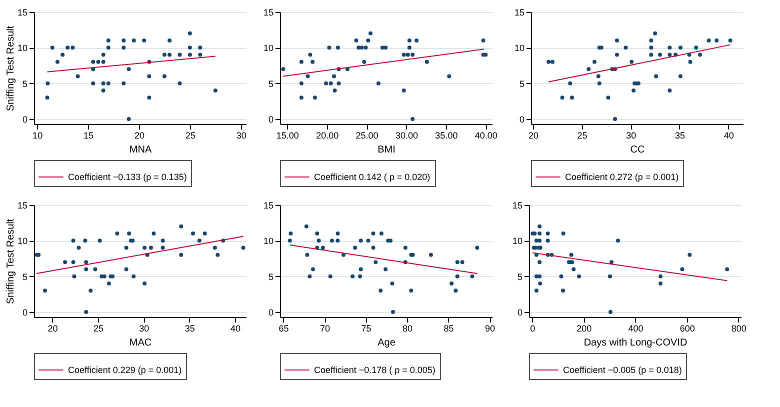  Describe the element at coordinates (140, 150) in the screenshot. I see `x-axis-title: MNA` at that location.